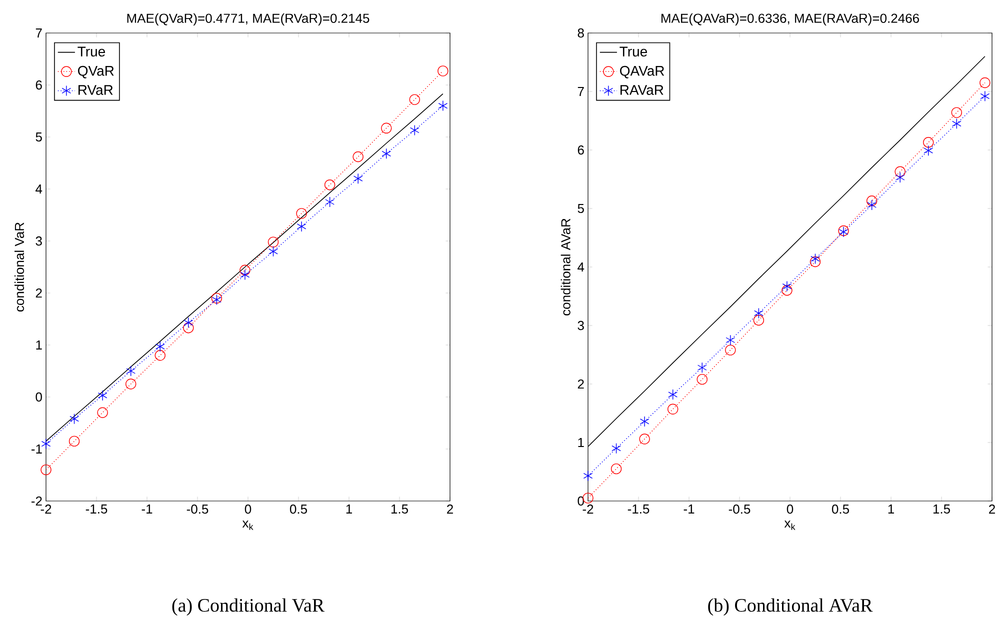  What do you see at coordinates (96, 72) in the screenshot?
I see `legend-label: QVaR` at bounding box center [96, 72].